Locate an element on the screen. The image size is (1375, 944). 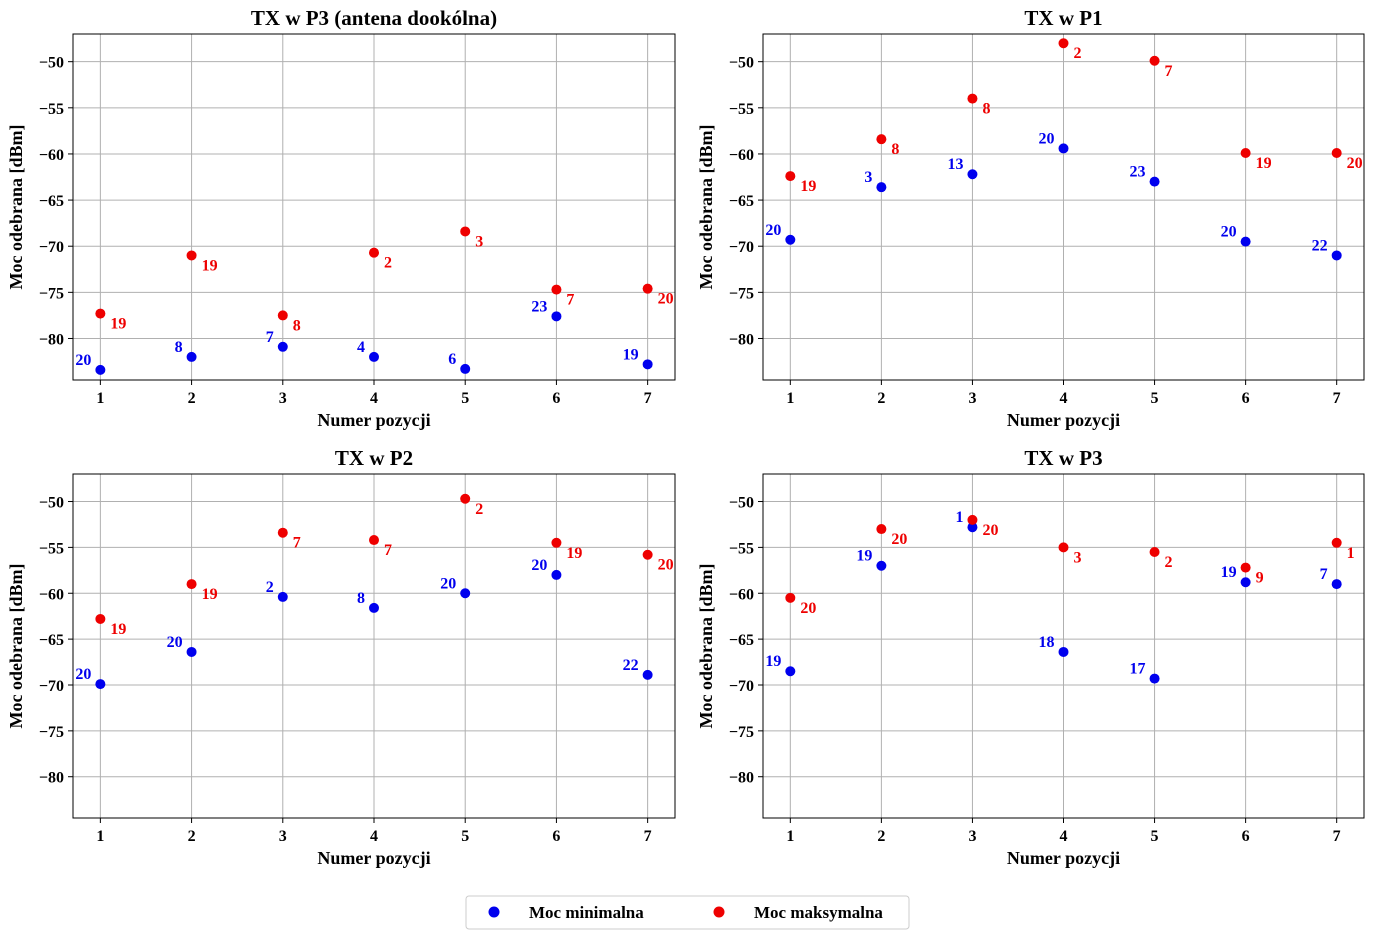
x-tick-label: 1 is located at coordinates (100, 398).